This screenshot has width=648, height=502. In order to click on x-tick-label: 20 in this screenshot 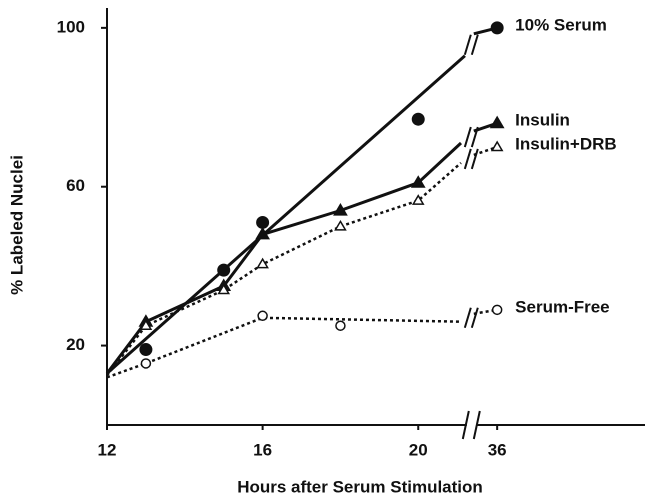, I will do `click(418, 449)`.